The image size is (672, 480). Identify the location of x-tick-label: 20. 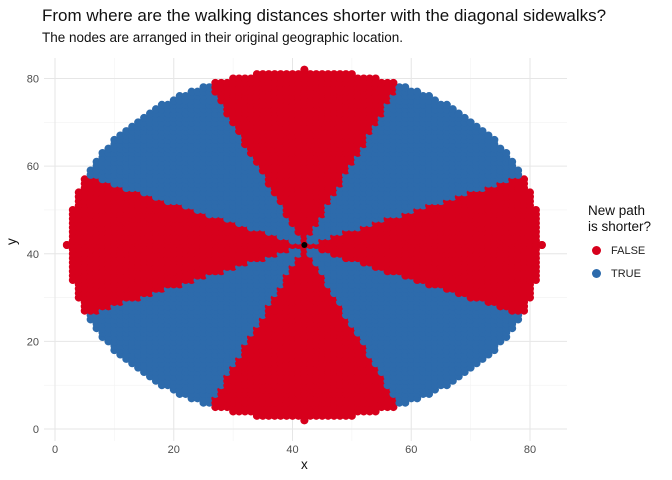
(174, 450).